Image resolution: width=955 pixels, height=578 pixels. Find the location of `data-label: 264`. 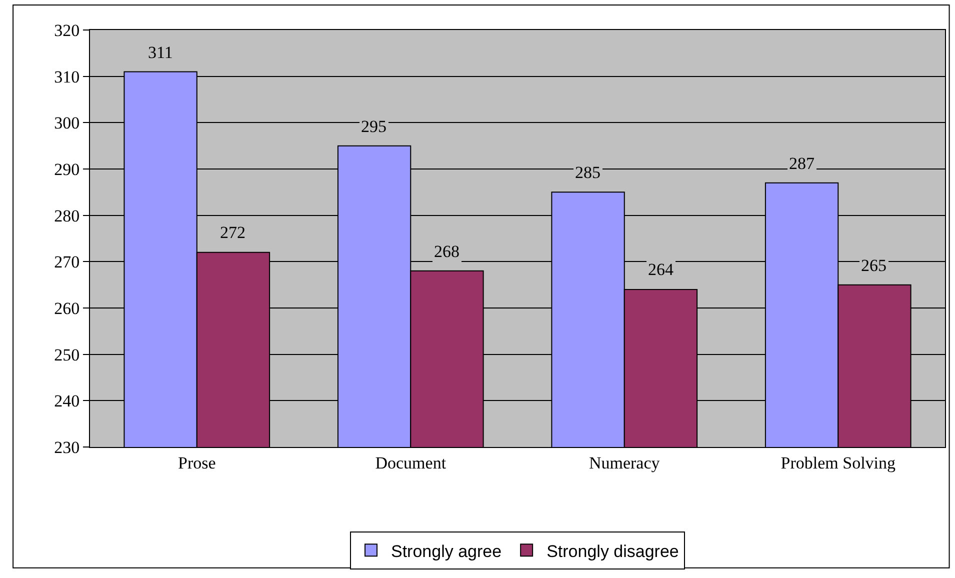

data-label: 264 is located at coordinates (661, 269).